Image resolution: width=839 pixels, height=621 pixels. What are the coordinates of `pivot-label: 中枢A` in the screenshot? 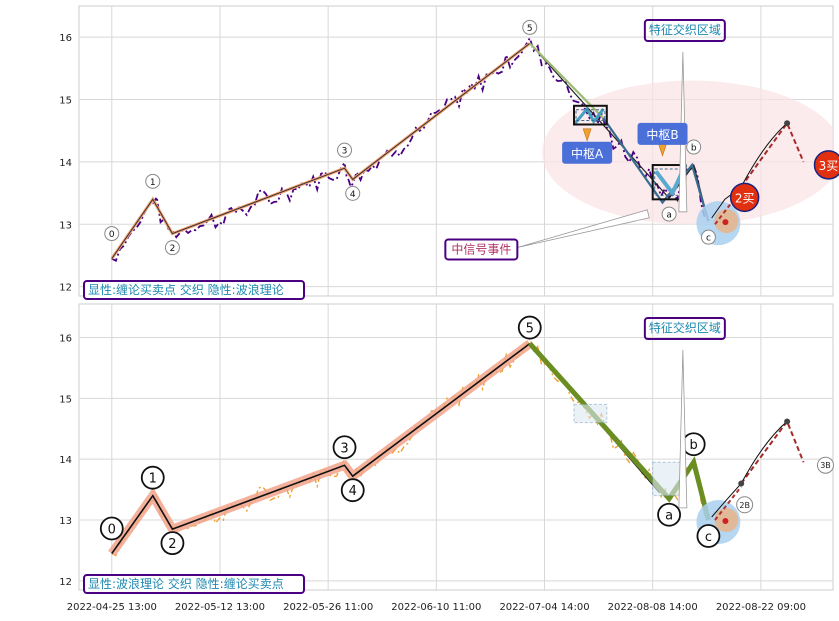 It's located at (587, 153).